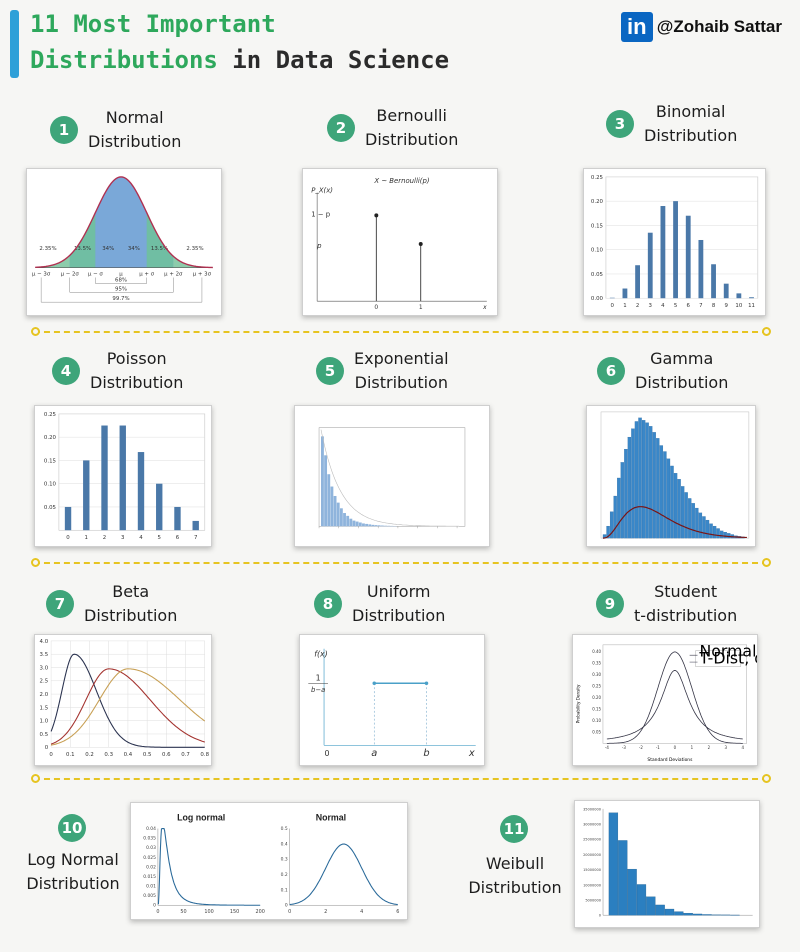 Image resolution: width=800 pixels, height=952 pixels. What do you see at coordinates (398, 591) in the screenshot?
I see `card-name-line1: Uniform` at bounding box center [398, 591].